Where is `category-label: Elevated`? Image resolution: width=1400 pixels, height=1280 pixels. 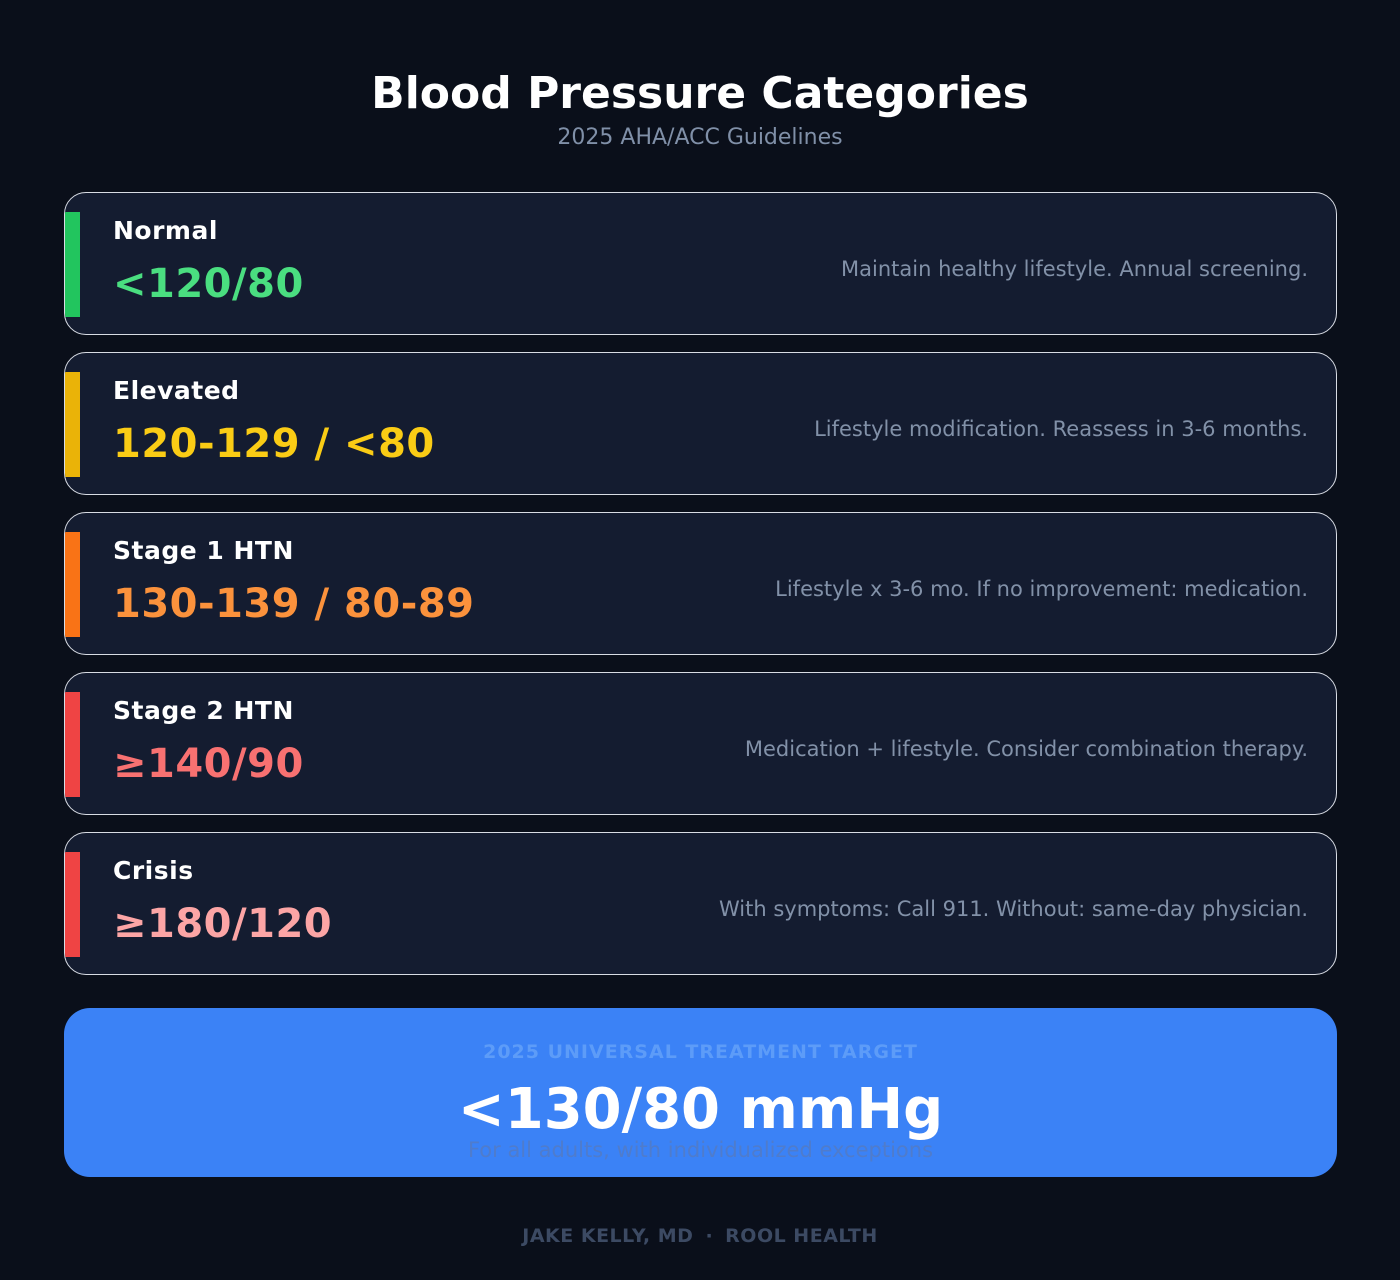 category-label: Elevated is located at coordinates (176, 390).